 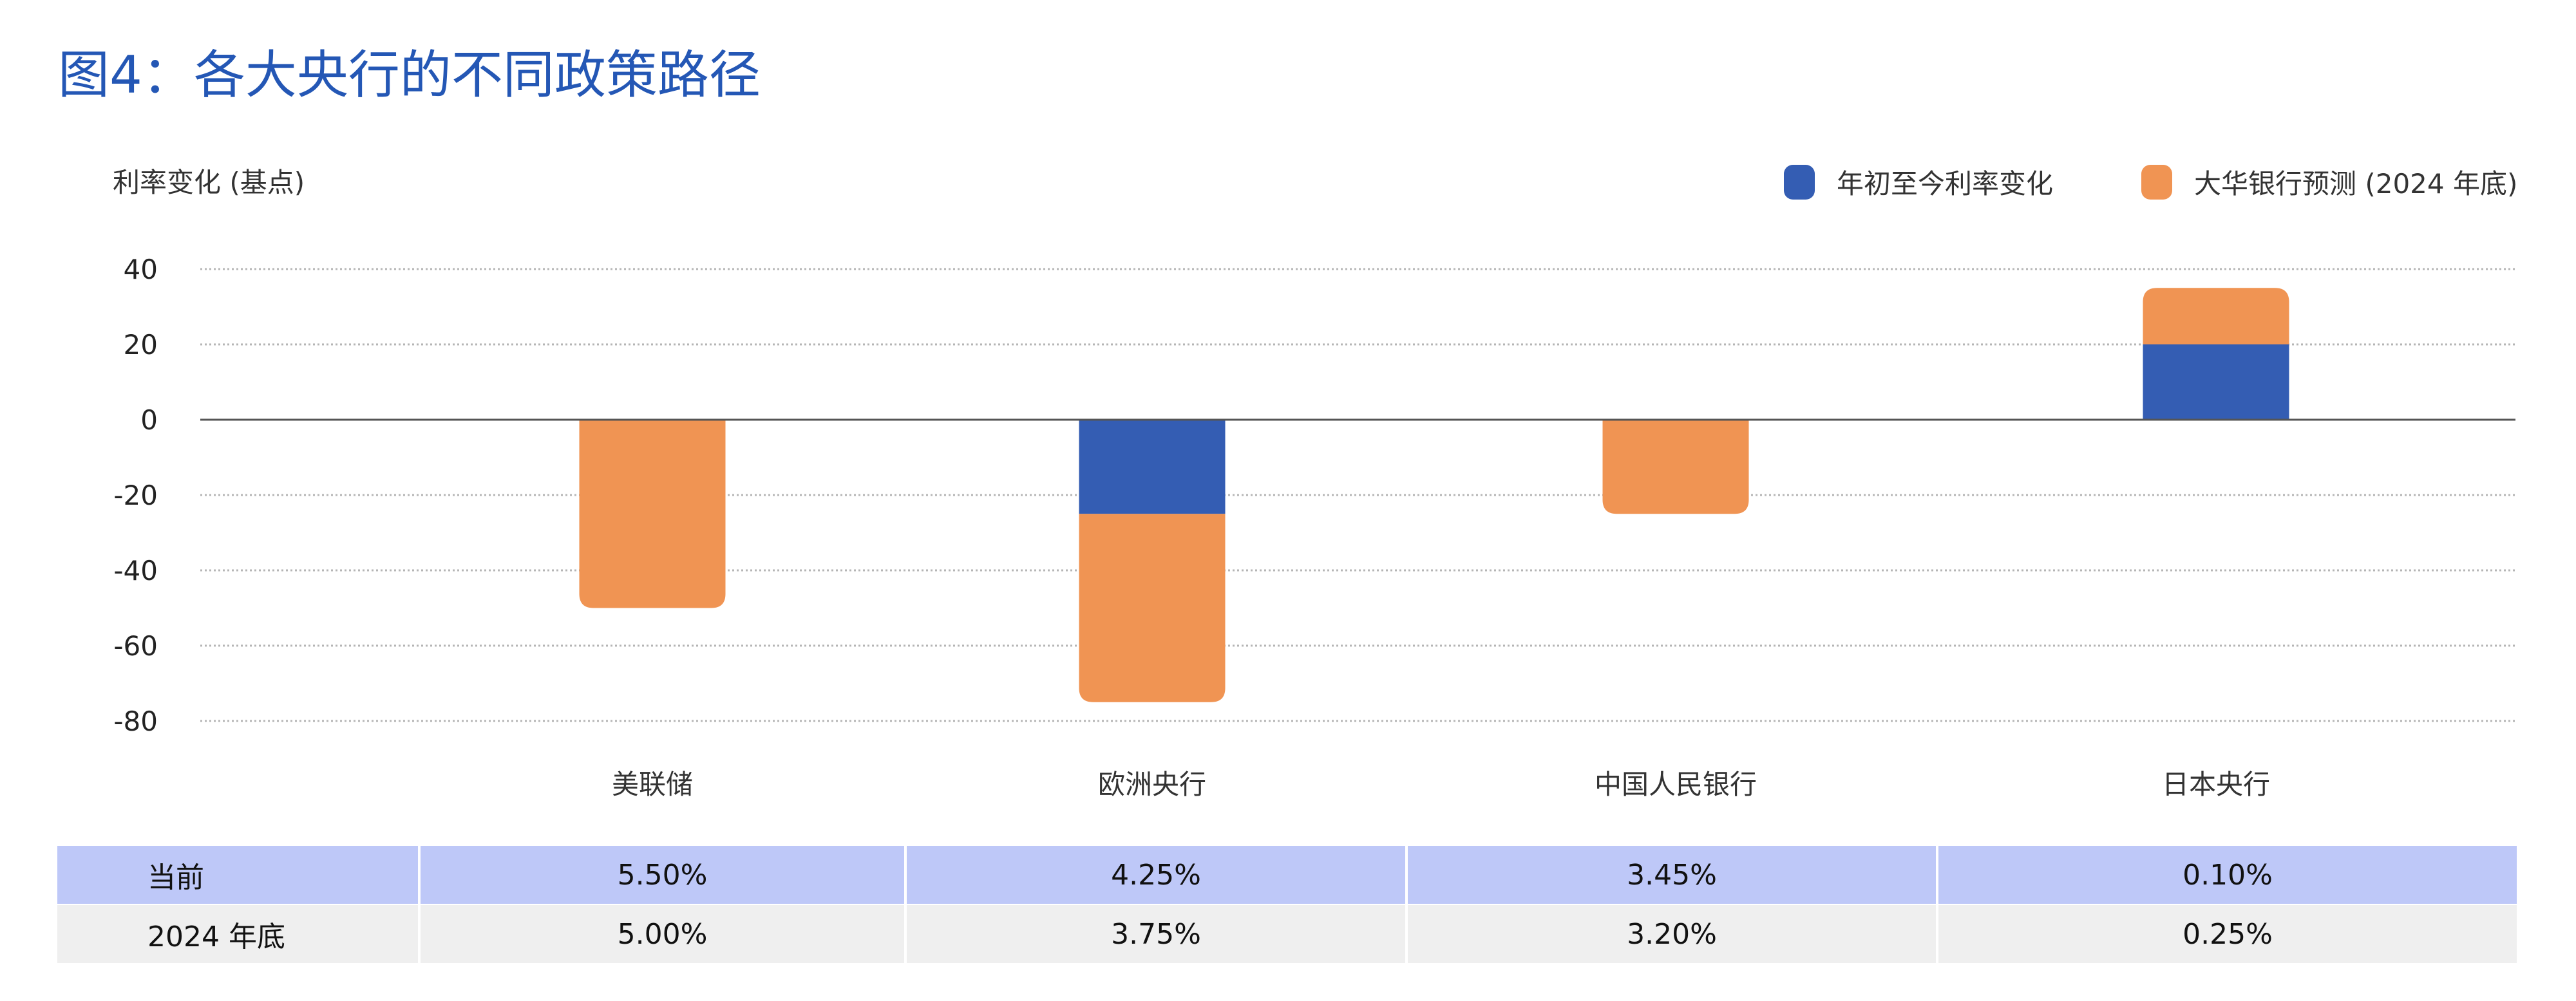 I want to click on table-cell: 5.50%, so click(x=664, y=875).